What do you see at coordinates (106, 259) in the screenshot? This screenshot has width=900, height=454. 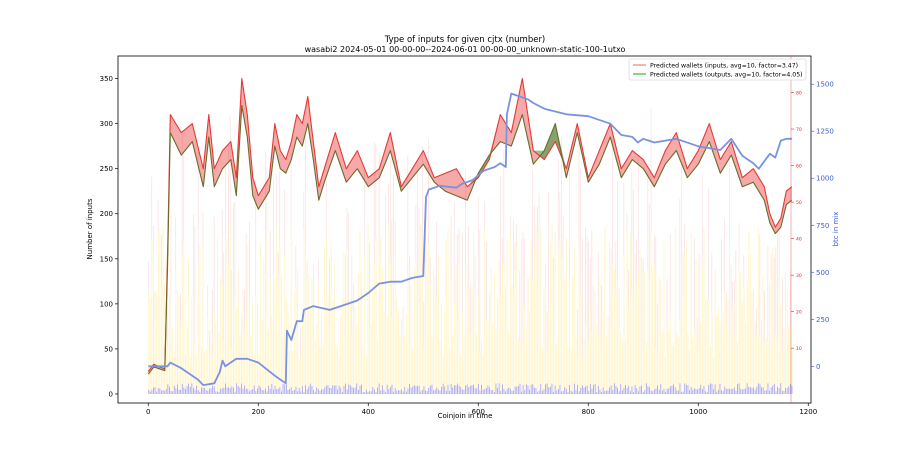 I see `y-tick-label: 150` at bounding box center [106, 259].